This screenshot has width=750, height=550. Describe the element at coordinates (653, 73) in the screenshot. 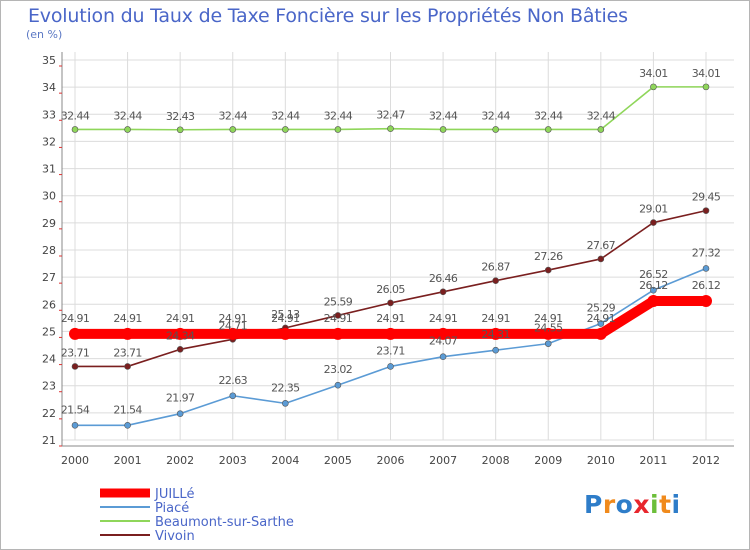

I see `data-label: 34.01` at that location.